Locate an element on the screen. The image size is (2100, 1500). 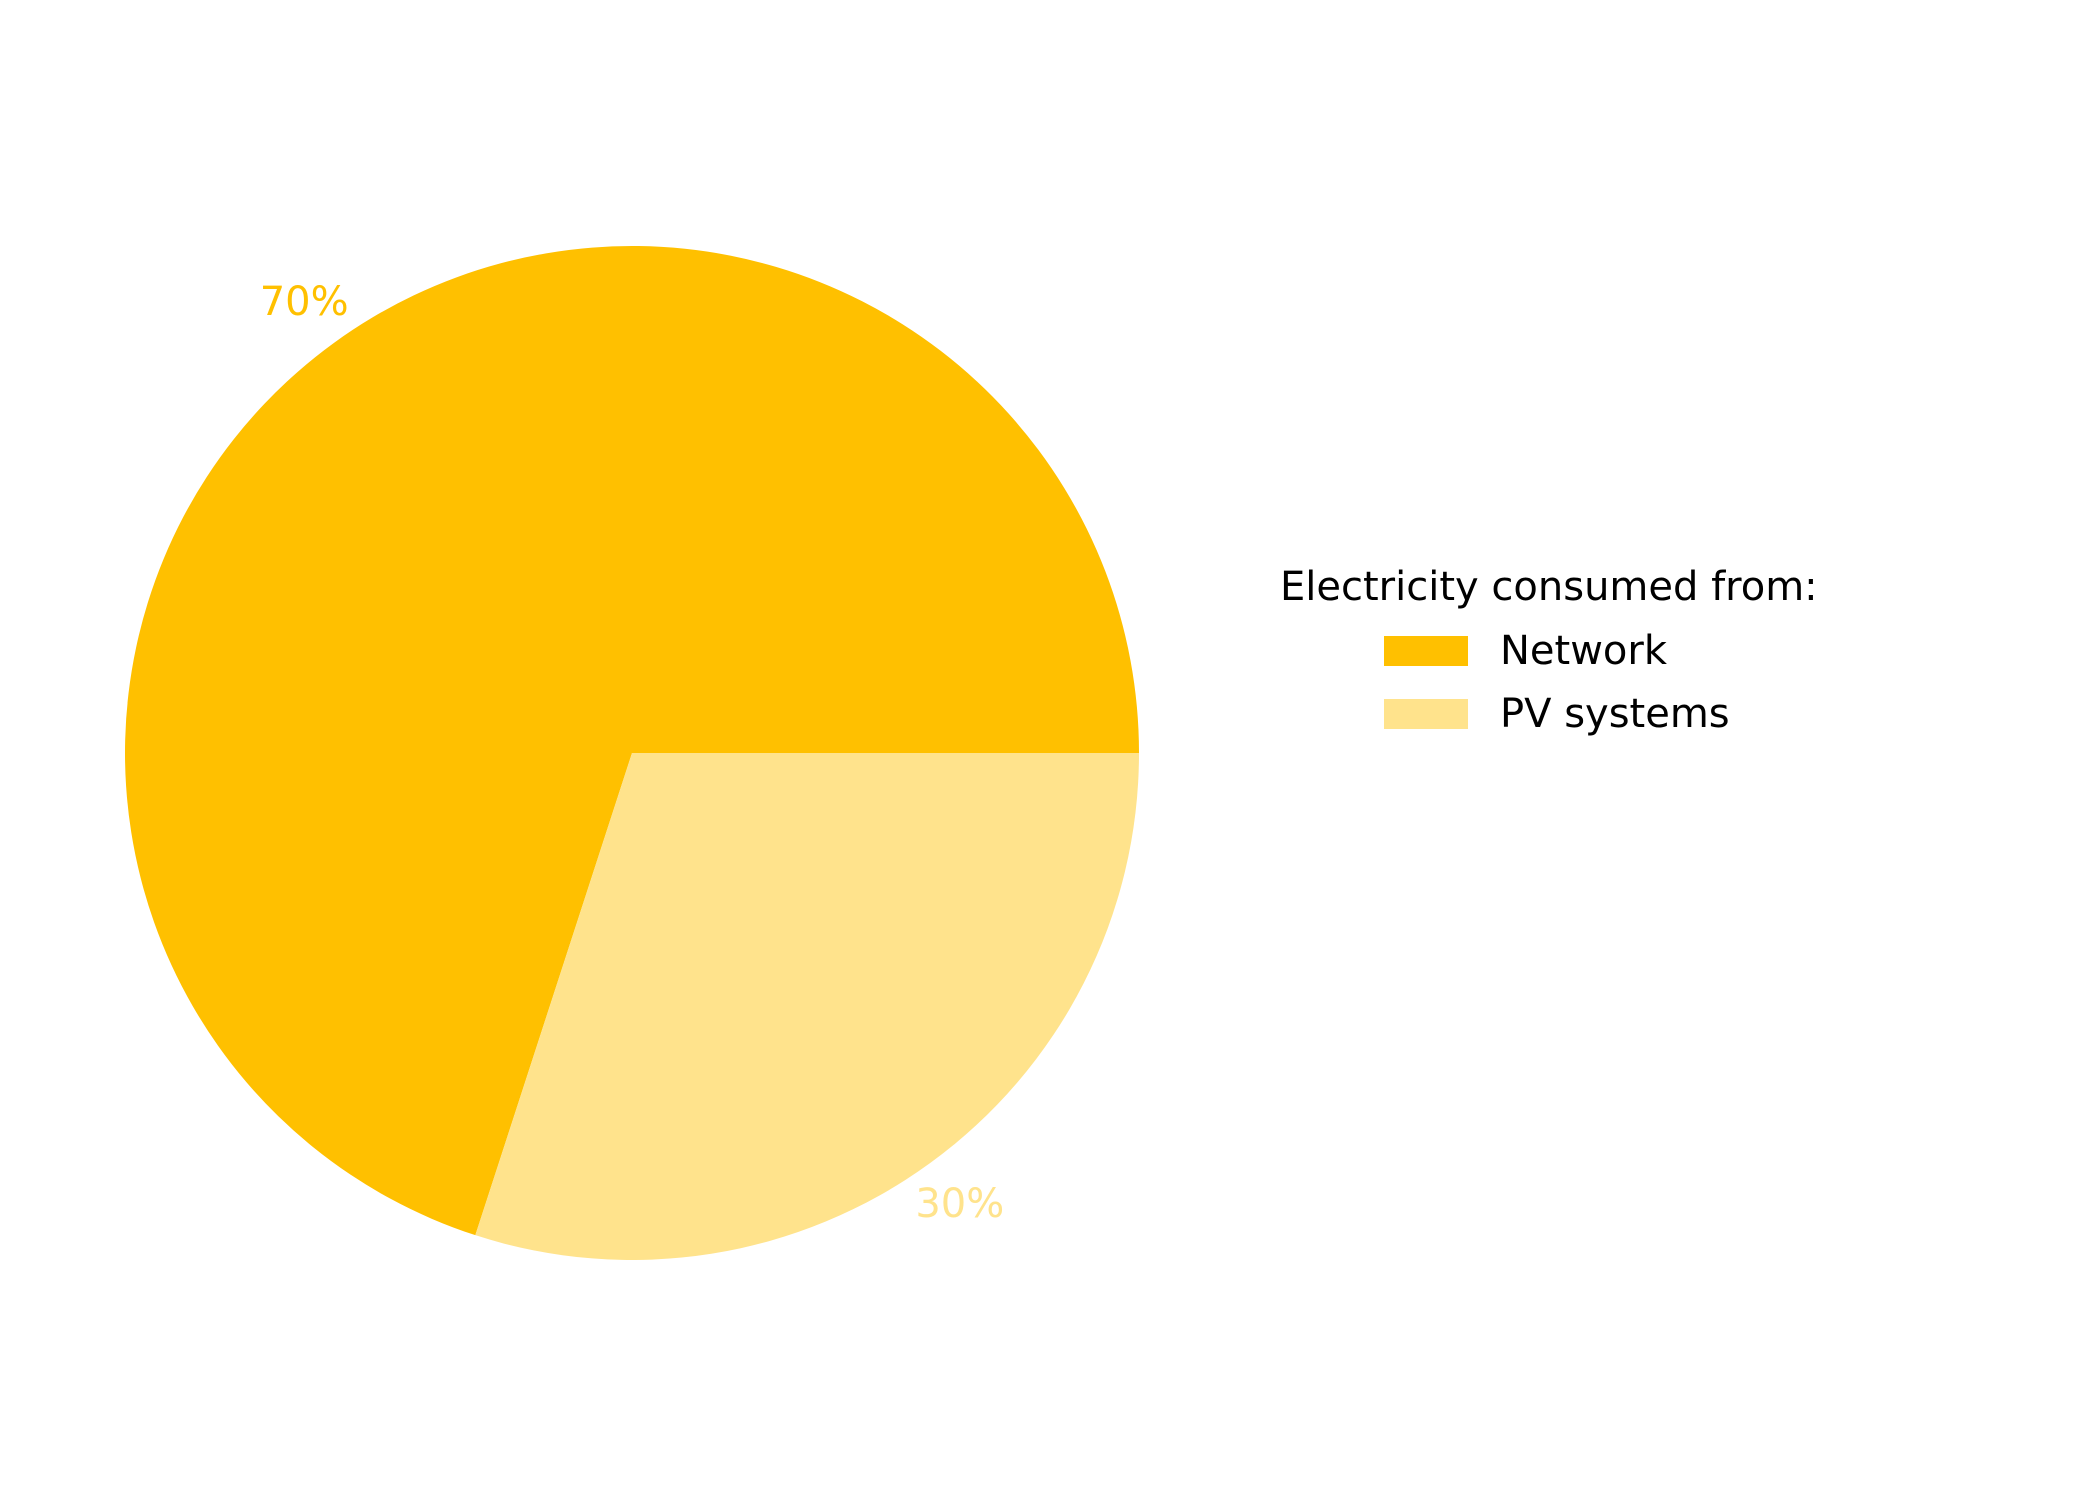
legend-label: PV systems is located at coordinates (1615, 714).